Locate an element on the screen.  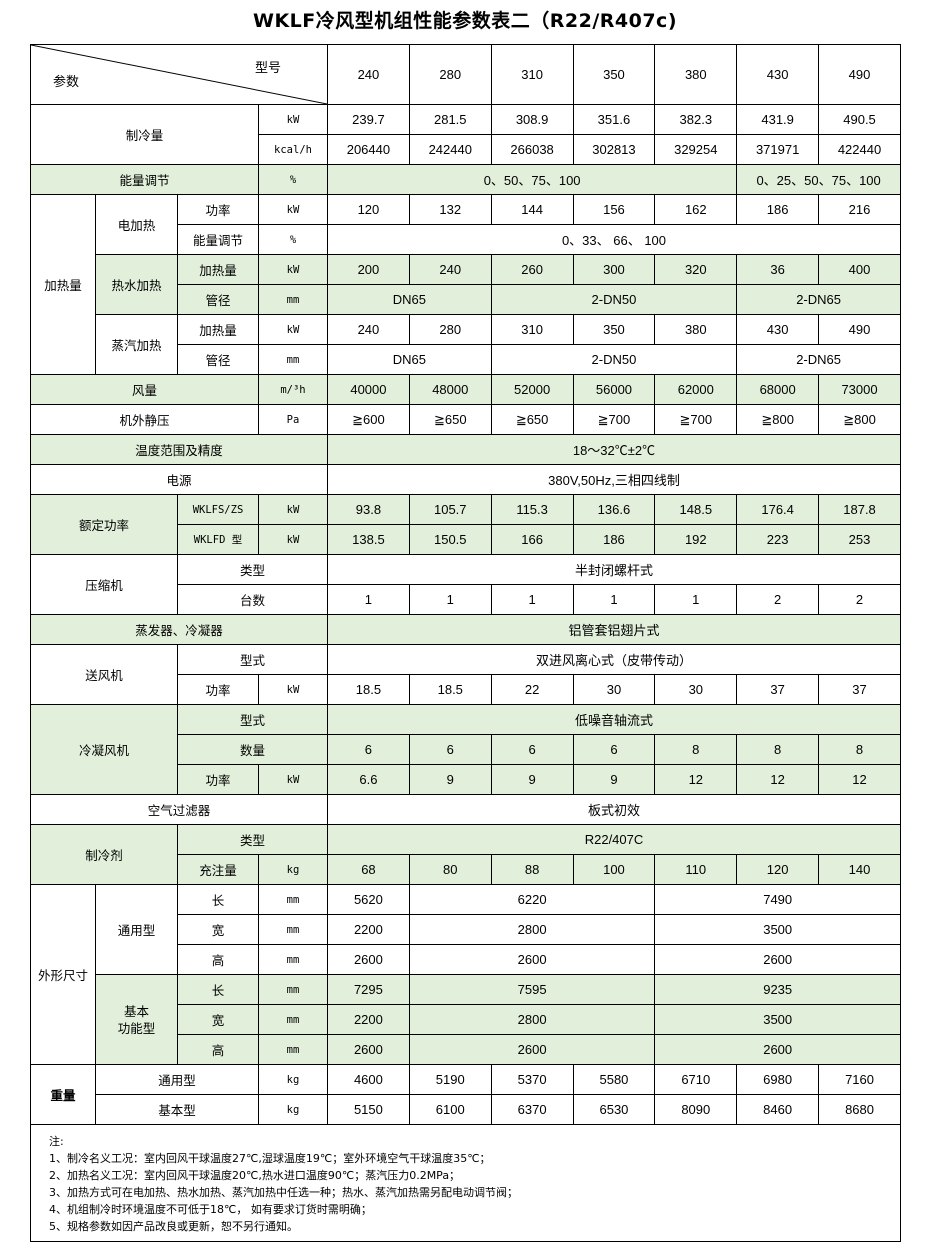
value-cell: 37 is located at coordinates (778, 689).